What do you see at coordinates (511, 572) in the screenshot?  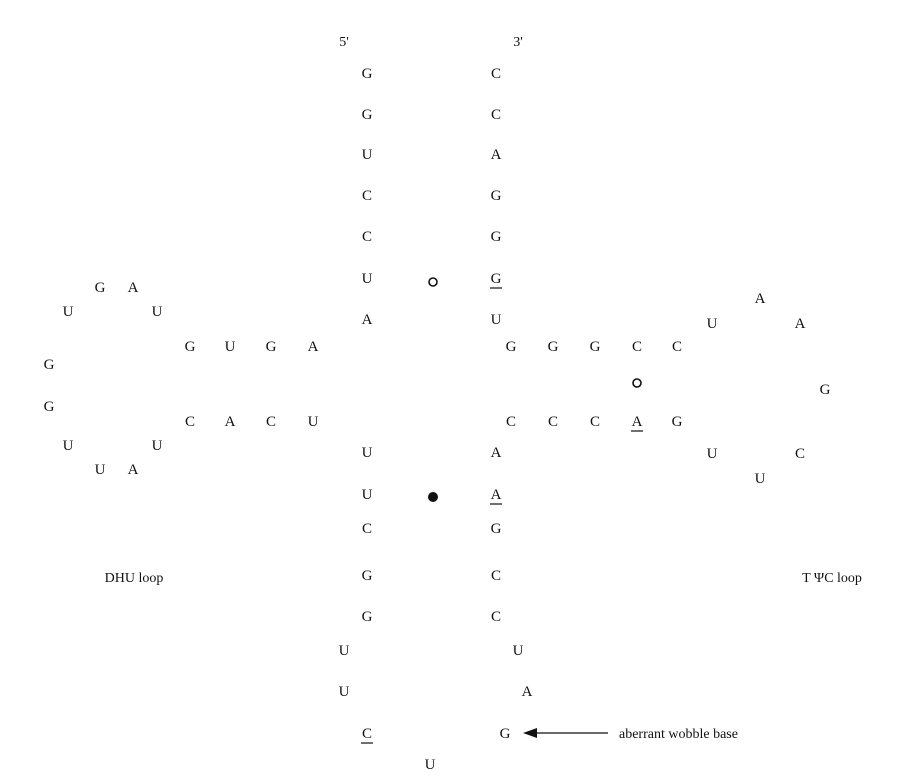 I see `anticodon-stem-3-strand: A A G C C U A` at bounding box center [511, 572].